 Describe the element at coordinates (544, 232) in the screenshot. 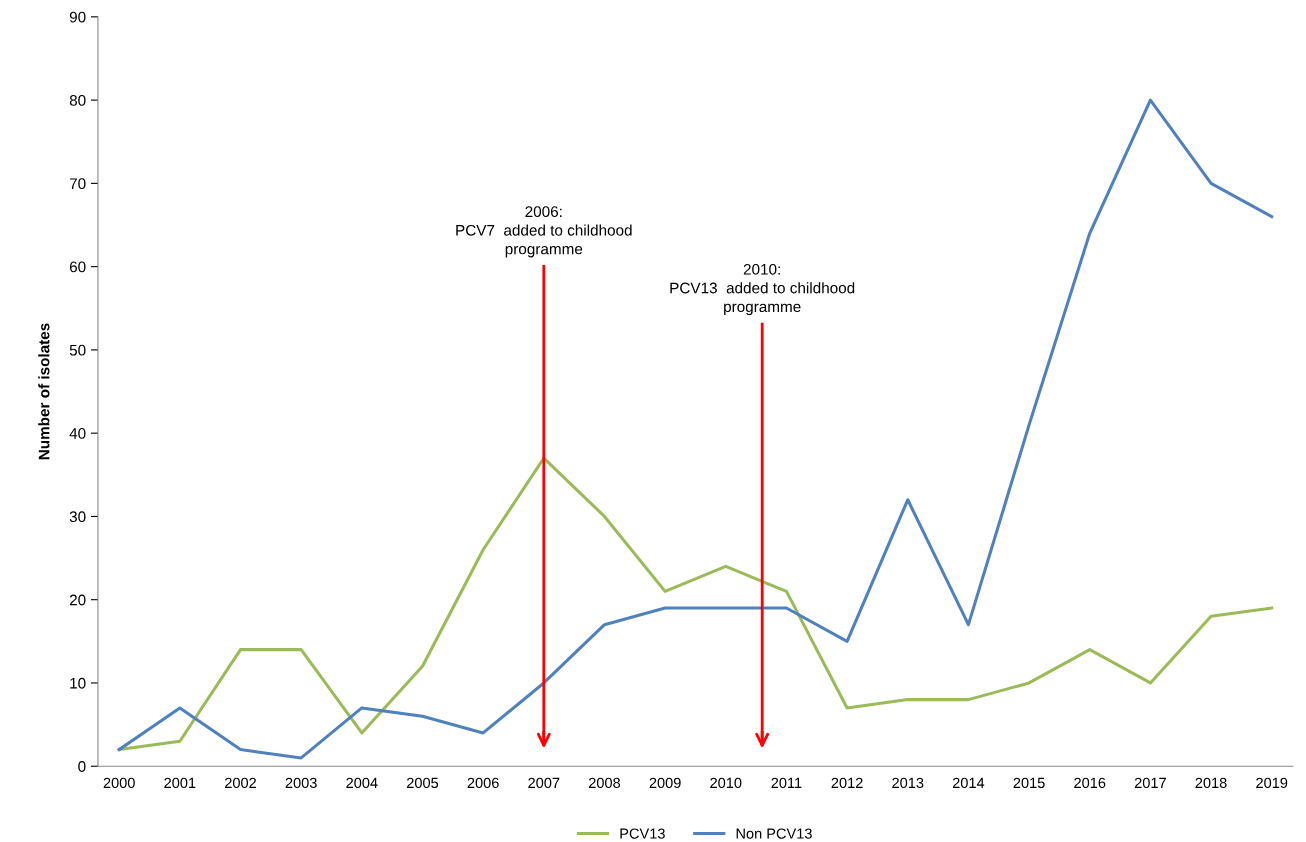

I see `ref-line-label: 2006: PCV7 added to childhood programme` at that location.